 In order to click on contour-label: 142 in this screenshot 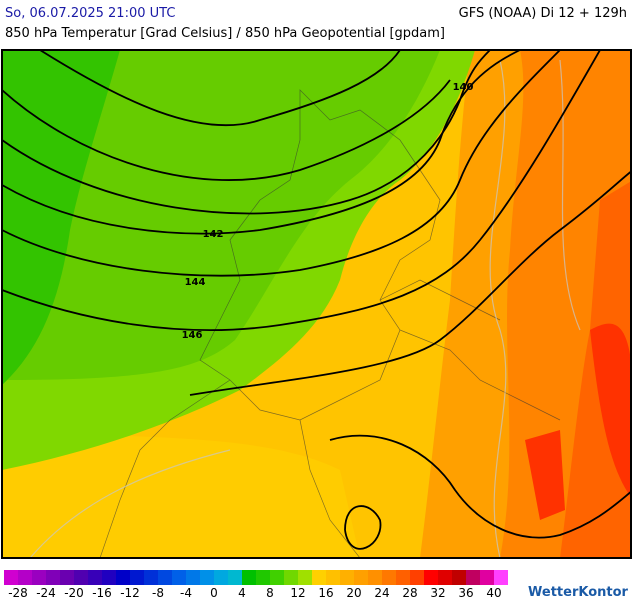, I will do `click(213, 234)`.